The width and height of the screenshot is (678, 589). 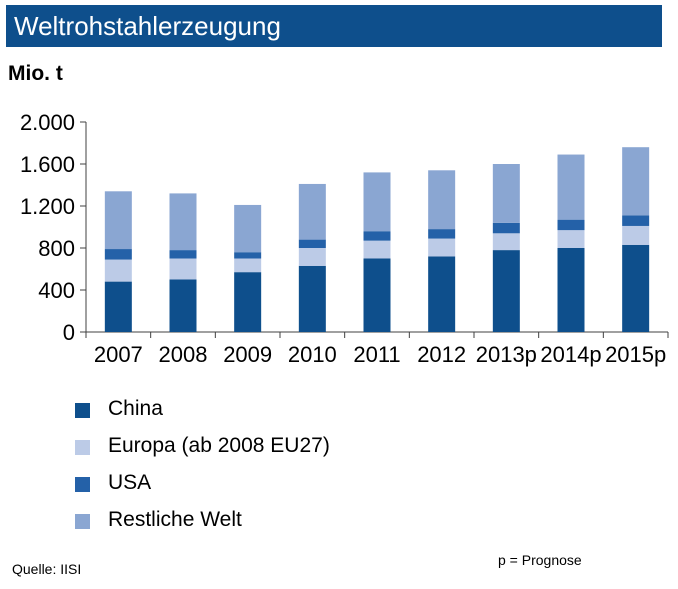 What do you see at coordinates (175, 519) in the screenshot?
I see `legend-label: Restliche Welt` at bounding box center [175, 519].